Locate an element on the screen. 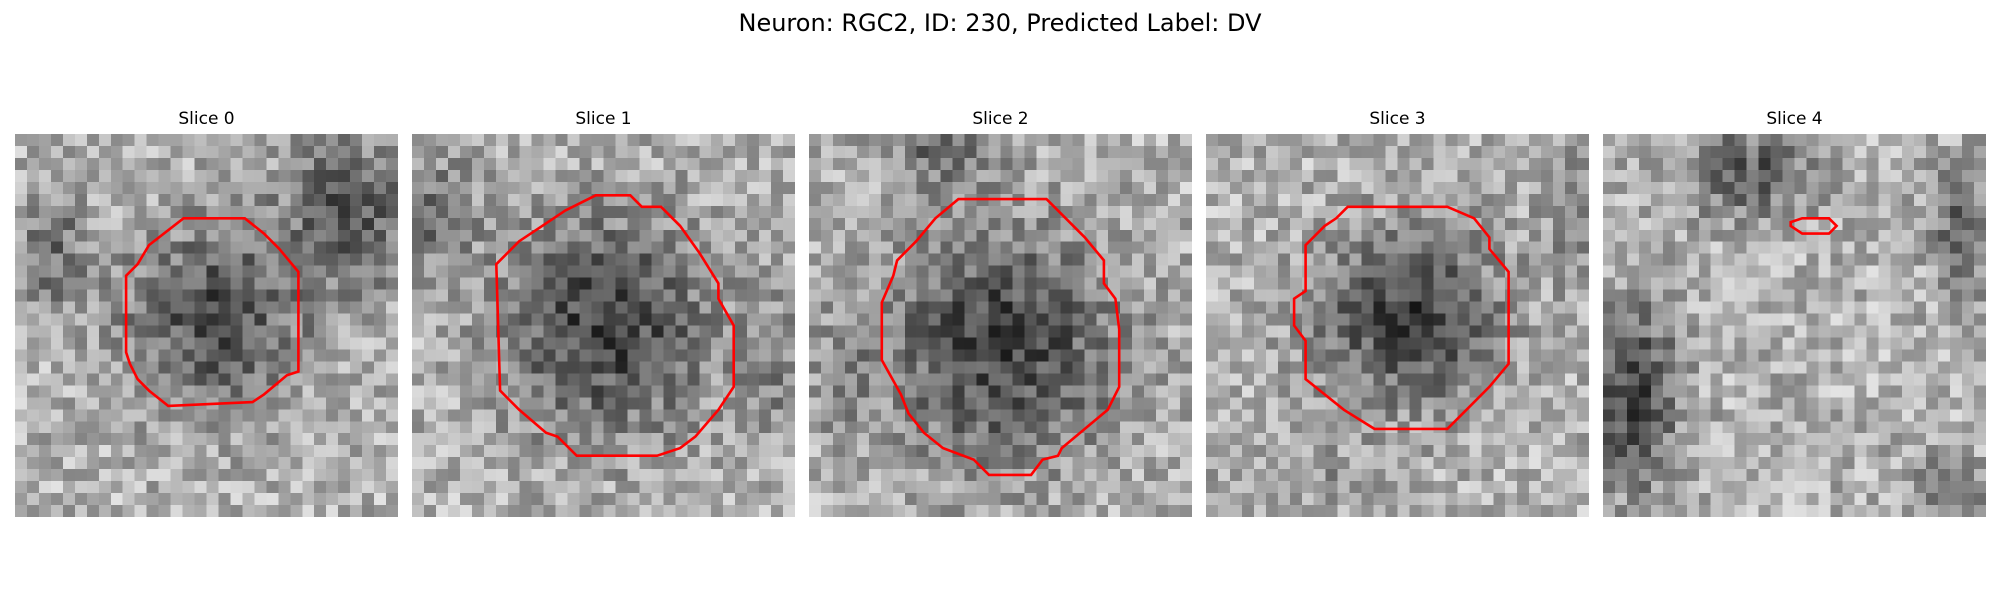 The height and width of the screenshot is (600, 2000). slice-panel-4: Slice 4 is located at coordinates (1794, 314).